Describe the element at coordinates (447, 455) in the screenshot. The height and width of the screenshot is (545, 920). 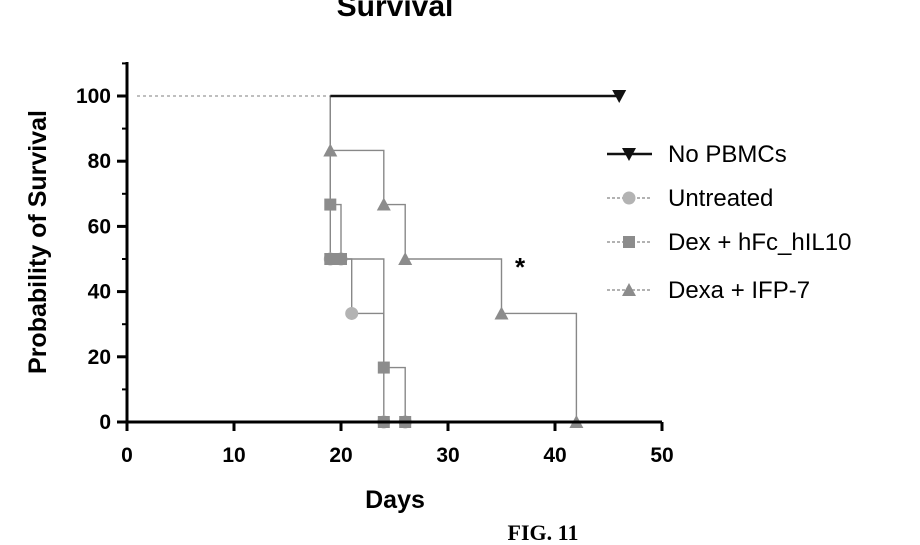
I see `x-tick-label: 30` at that location.